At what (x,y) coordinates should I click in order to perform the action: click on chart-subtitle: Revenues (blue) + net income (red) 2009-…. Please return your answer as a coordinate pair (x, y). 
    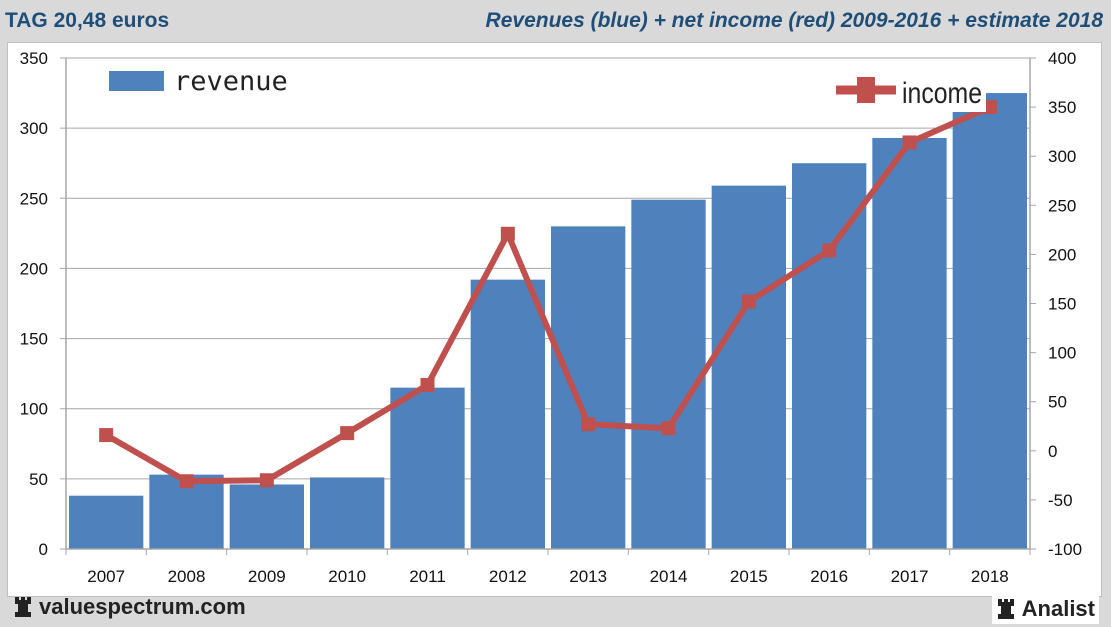
    Looking at the image, I should click on (794, 20).